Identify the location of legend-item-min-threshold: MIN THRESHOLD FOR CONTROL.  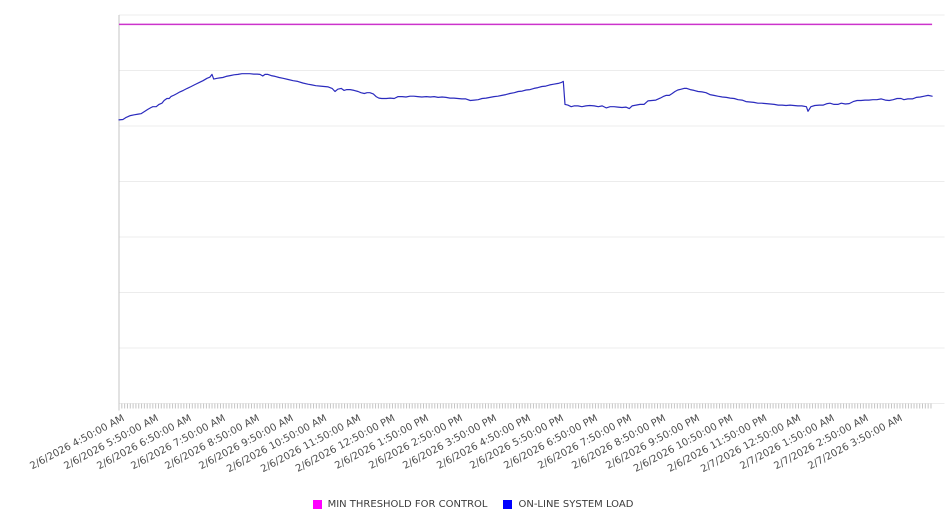
(400, 504).